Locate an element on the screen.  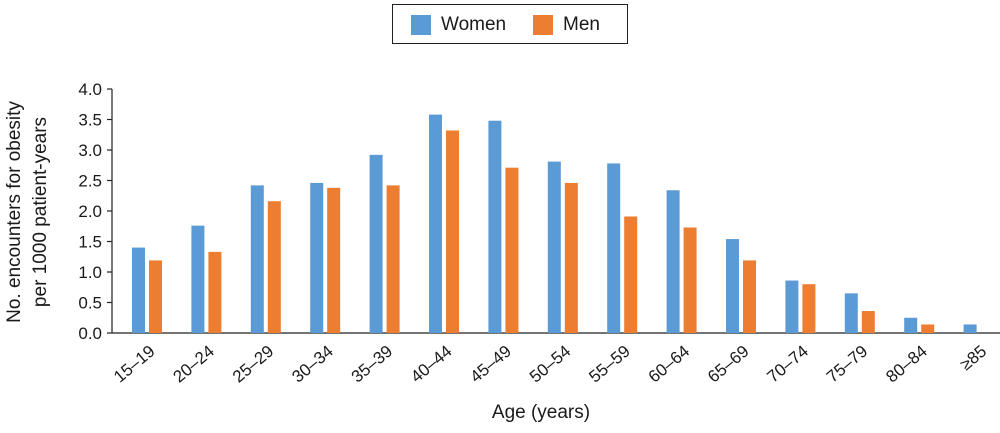
x-tick-label: 75–79 is located at coordinates (847, 364).